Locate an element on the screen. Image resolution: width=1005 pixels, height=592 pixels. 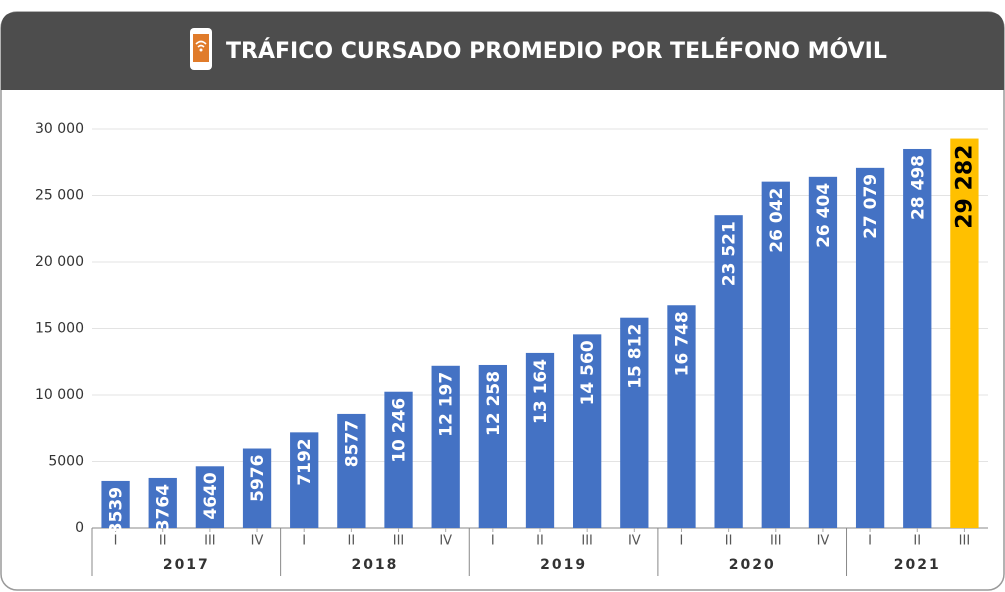
value-label: 4640 is located at coordinates (211, 495).